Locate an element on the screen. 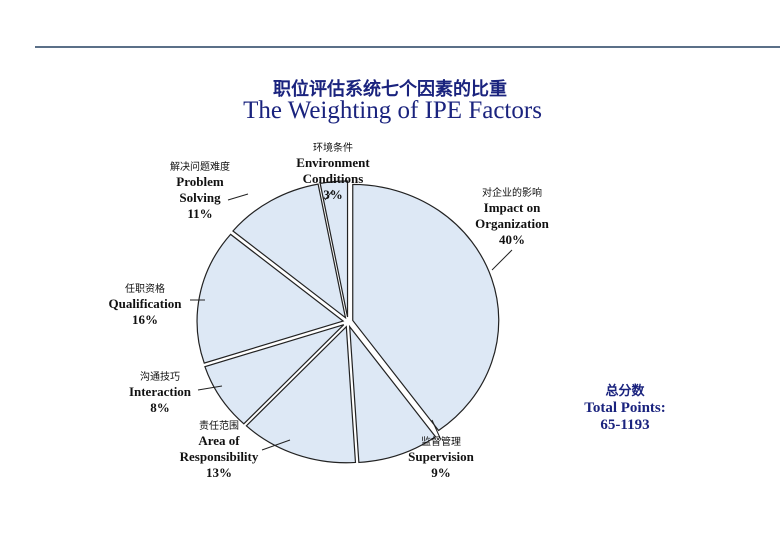 The width and height of the screenshot is (780, 540). slice-label: 沟通技巧 Interaction 8% is located at coordinates (160, 394).